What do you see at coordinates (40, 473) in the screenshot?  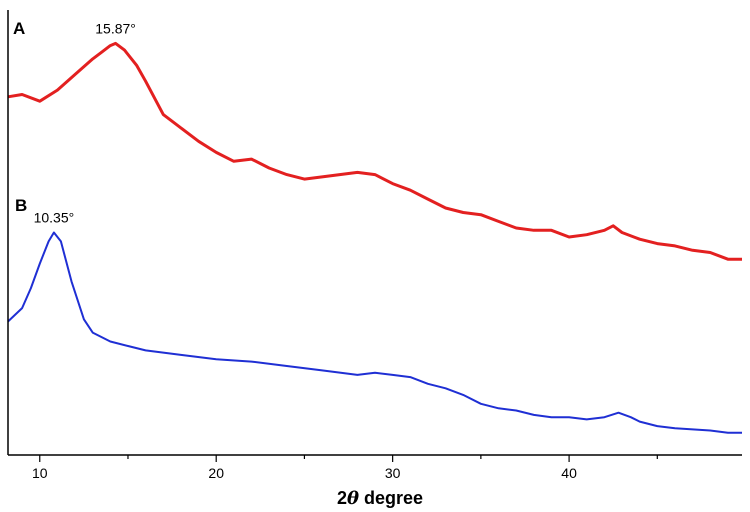 I see `x-tick-label-10: 10` at bounding box center [40, 473].